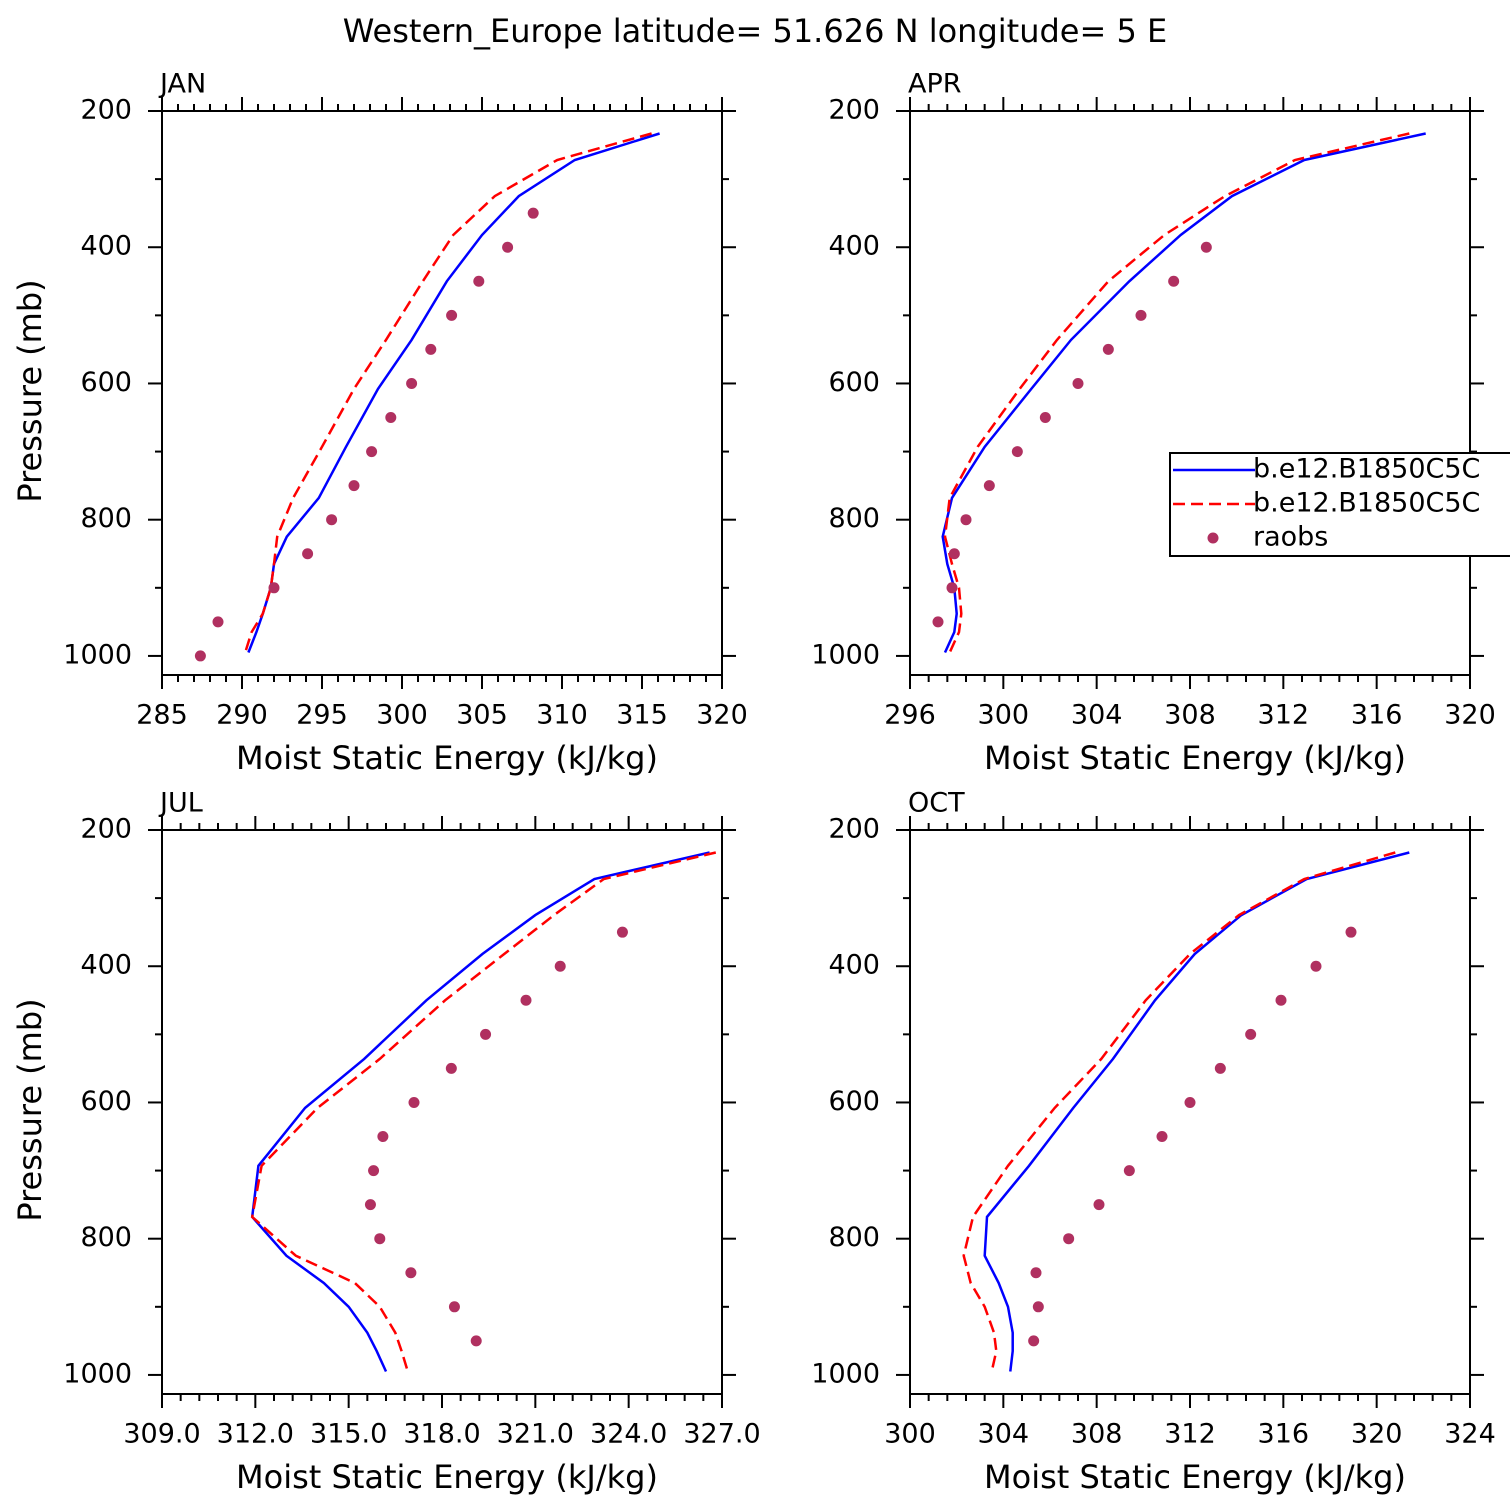  I want to click on panel-label: JUL, so click(180, 803).